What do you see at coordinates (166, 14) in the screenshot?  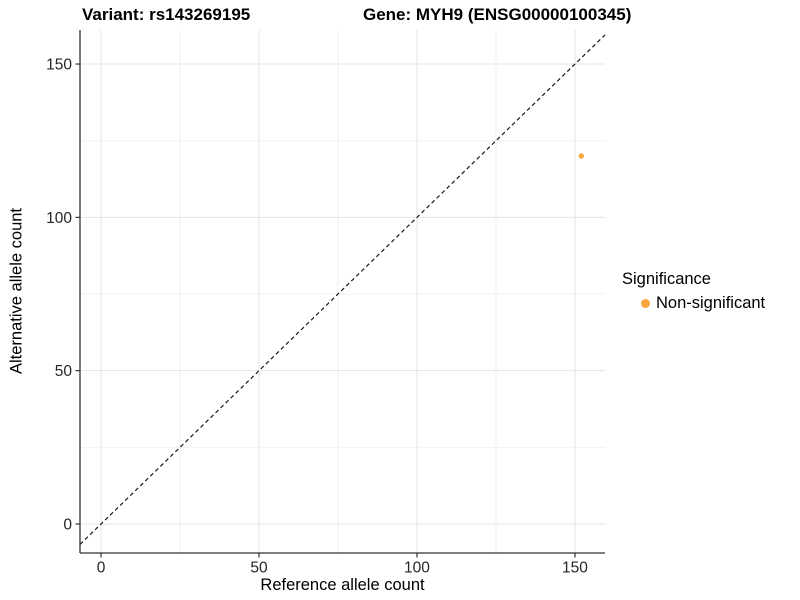 I see `variant-title: Variant: rs143269195` at bounding box center [166, 14].